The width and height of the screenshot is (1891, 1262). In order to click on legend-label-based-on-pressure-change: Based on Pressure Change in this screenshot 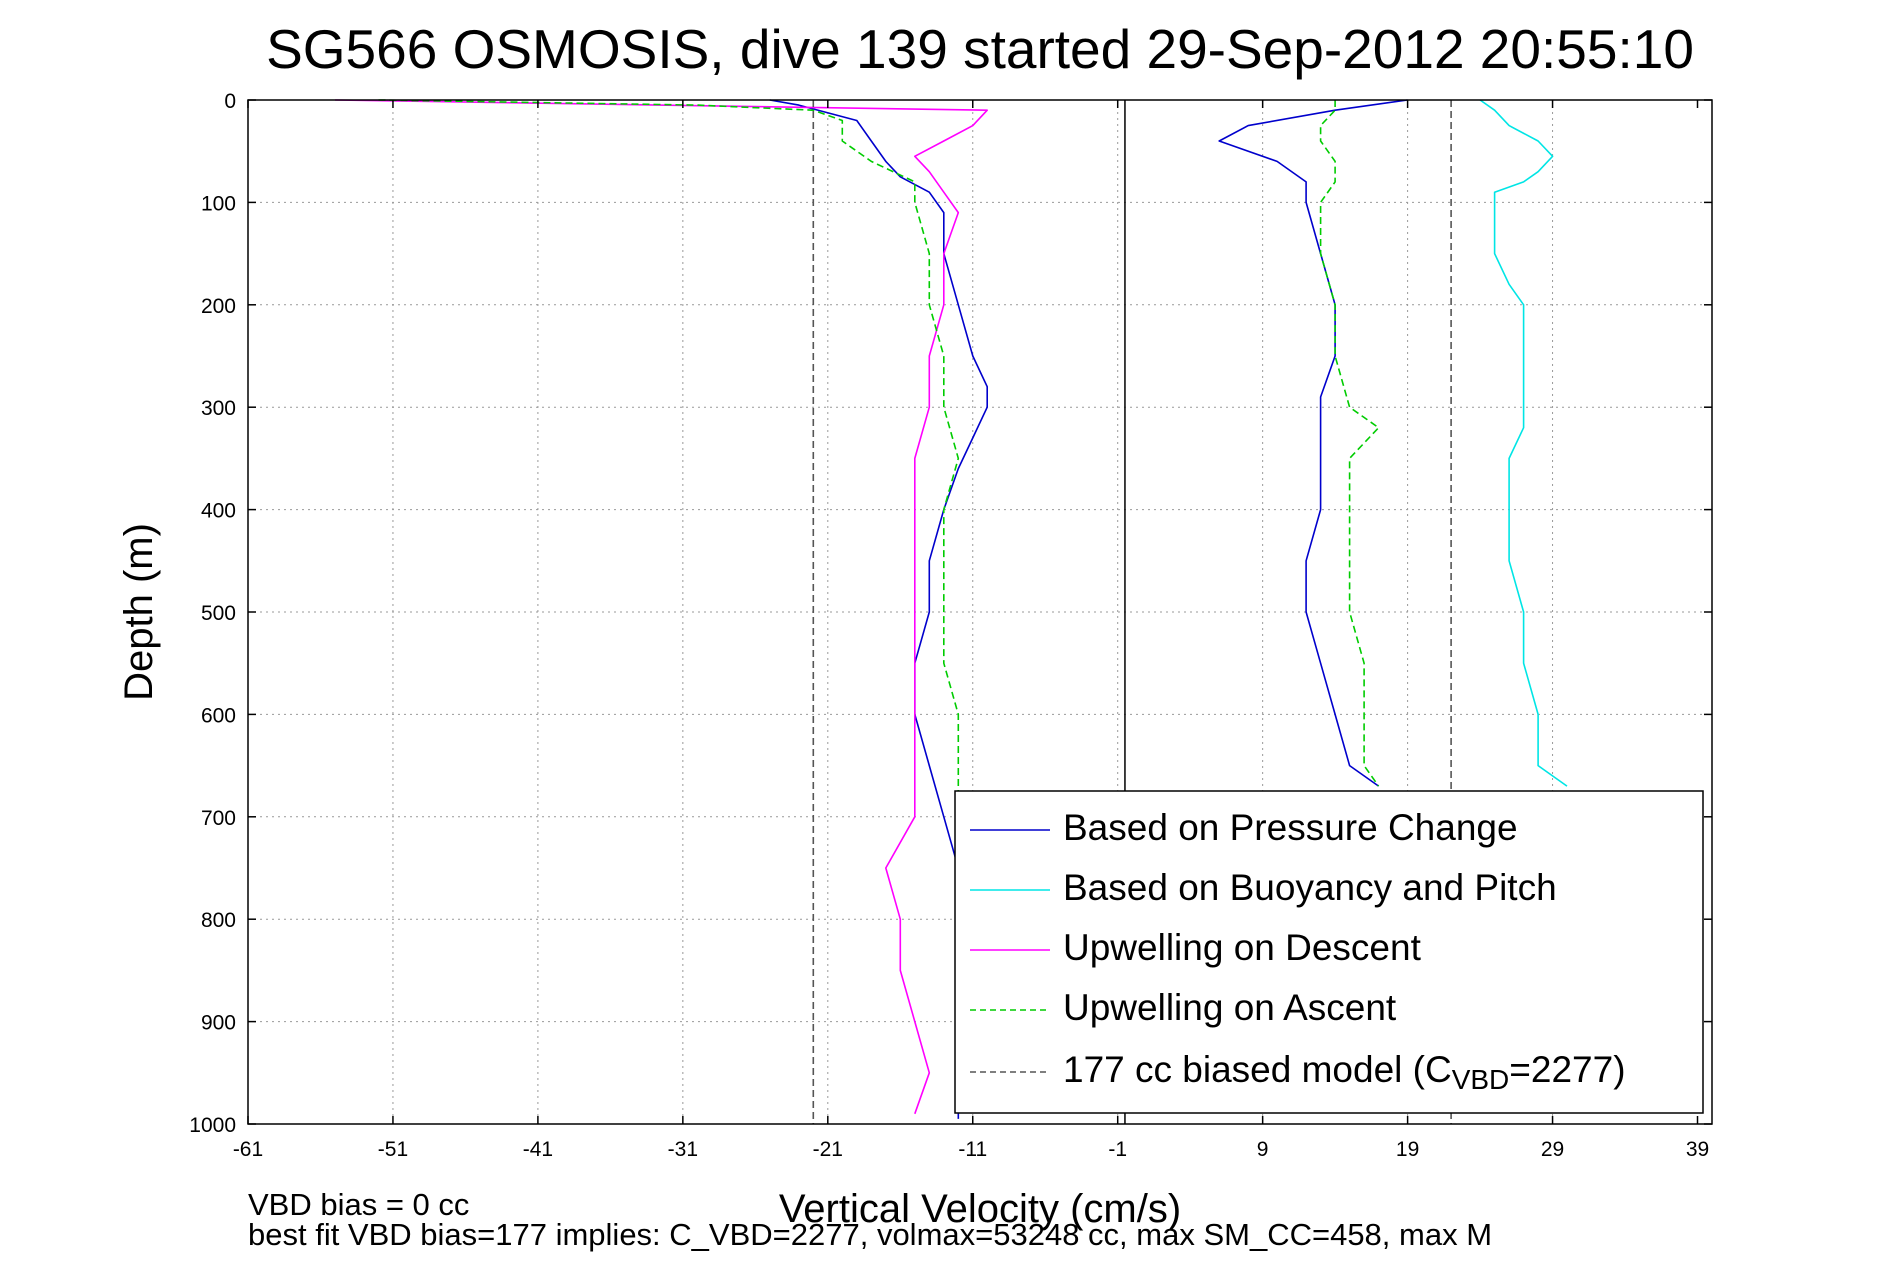, I will do `click(1290, 827)`.